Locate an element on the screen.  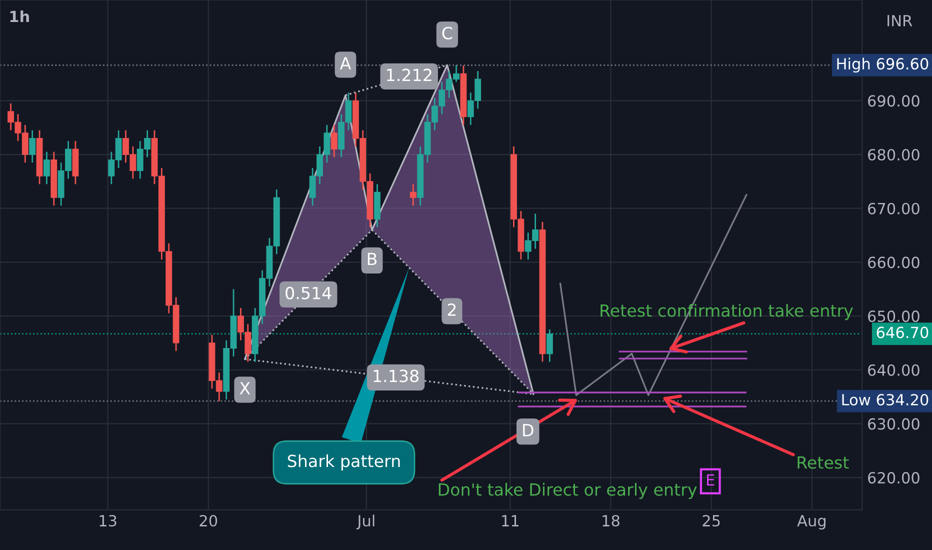
annotation: D is located at coordinates (528, 430).